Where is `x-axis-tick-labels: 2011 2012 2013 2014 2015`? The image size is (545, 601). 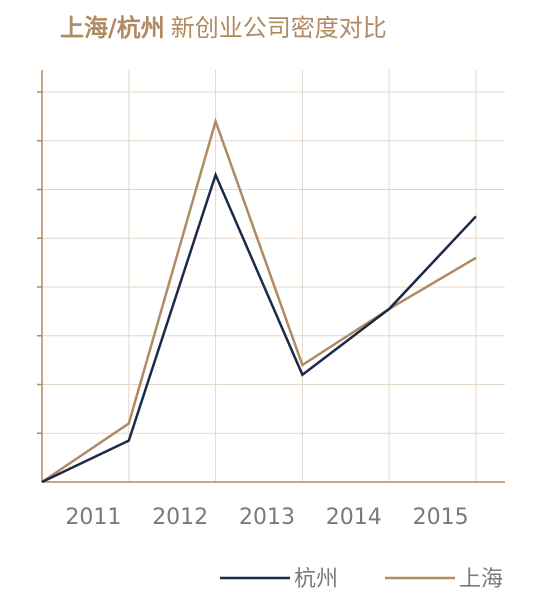
x-axis-tick-labels: 2011 2012 2013 2014 2015 is located at coordinates (266, 517).